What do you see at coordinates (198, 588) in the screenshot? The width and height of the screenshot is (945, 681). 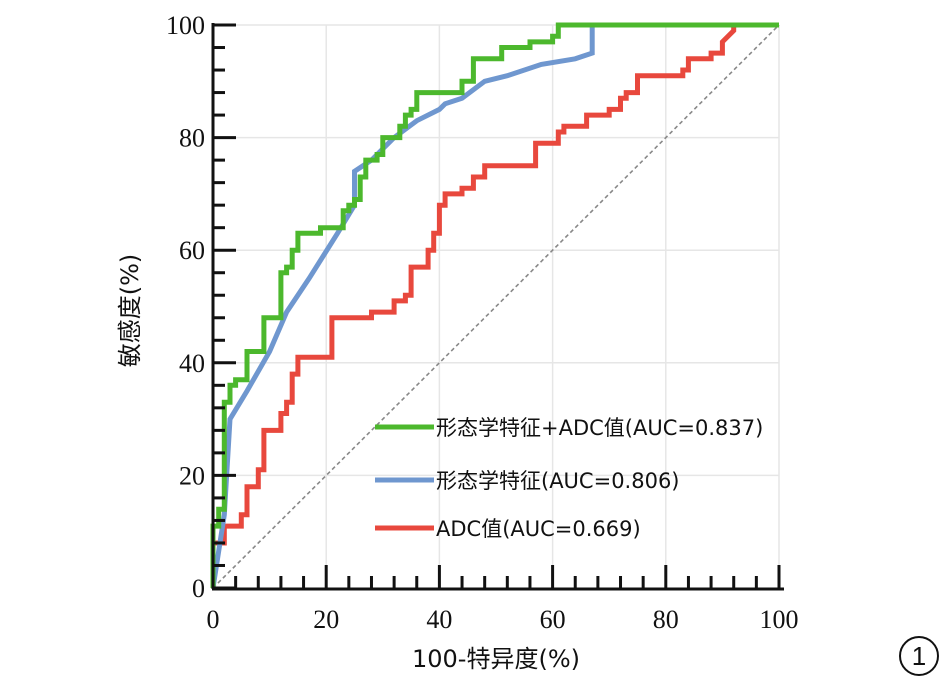 I see `y-tick-label: 0` at bounding box center [198, 588].